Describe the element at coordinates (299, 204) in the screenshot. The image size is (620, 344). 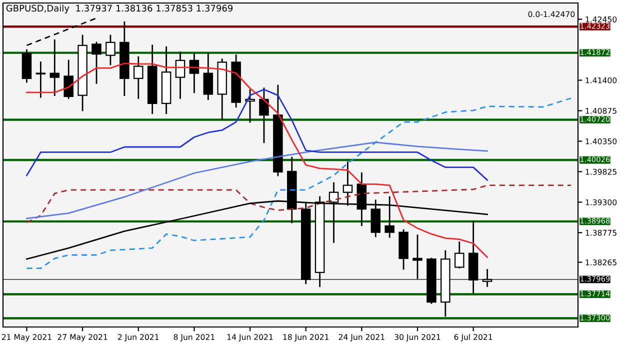
I see `line-series` at that location.